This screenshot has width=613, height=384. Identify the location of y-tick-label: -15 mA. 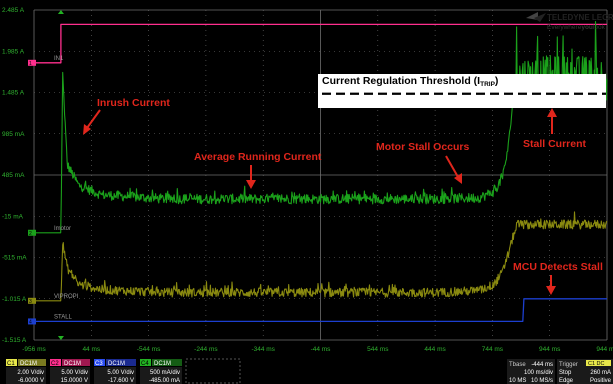
(13, 216).